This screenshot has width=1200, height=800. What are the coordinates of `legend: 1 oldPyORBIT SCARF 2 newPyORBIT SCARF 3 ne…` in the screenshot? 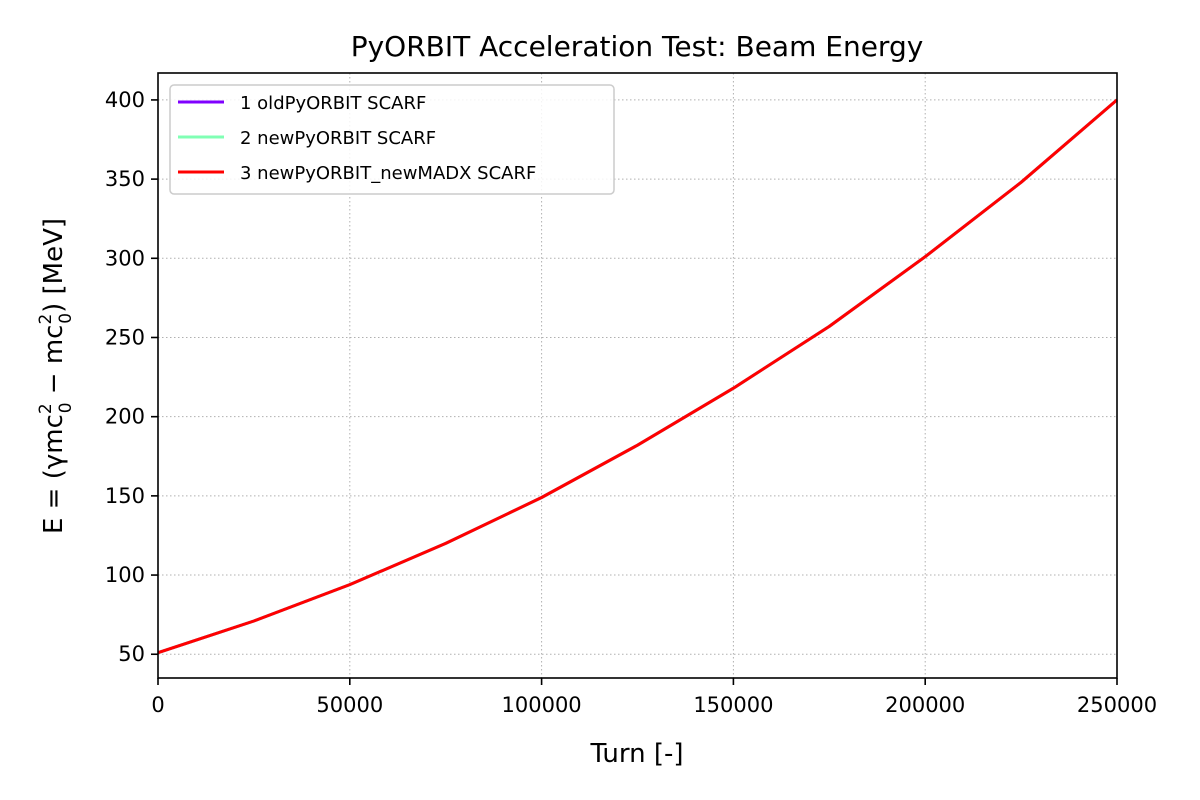 It's located at (392, 139).